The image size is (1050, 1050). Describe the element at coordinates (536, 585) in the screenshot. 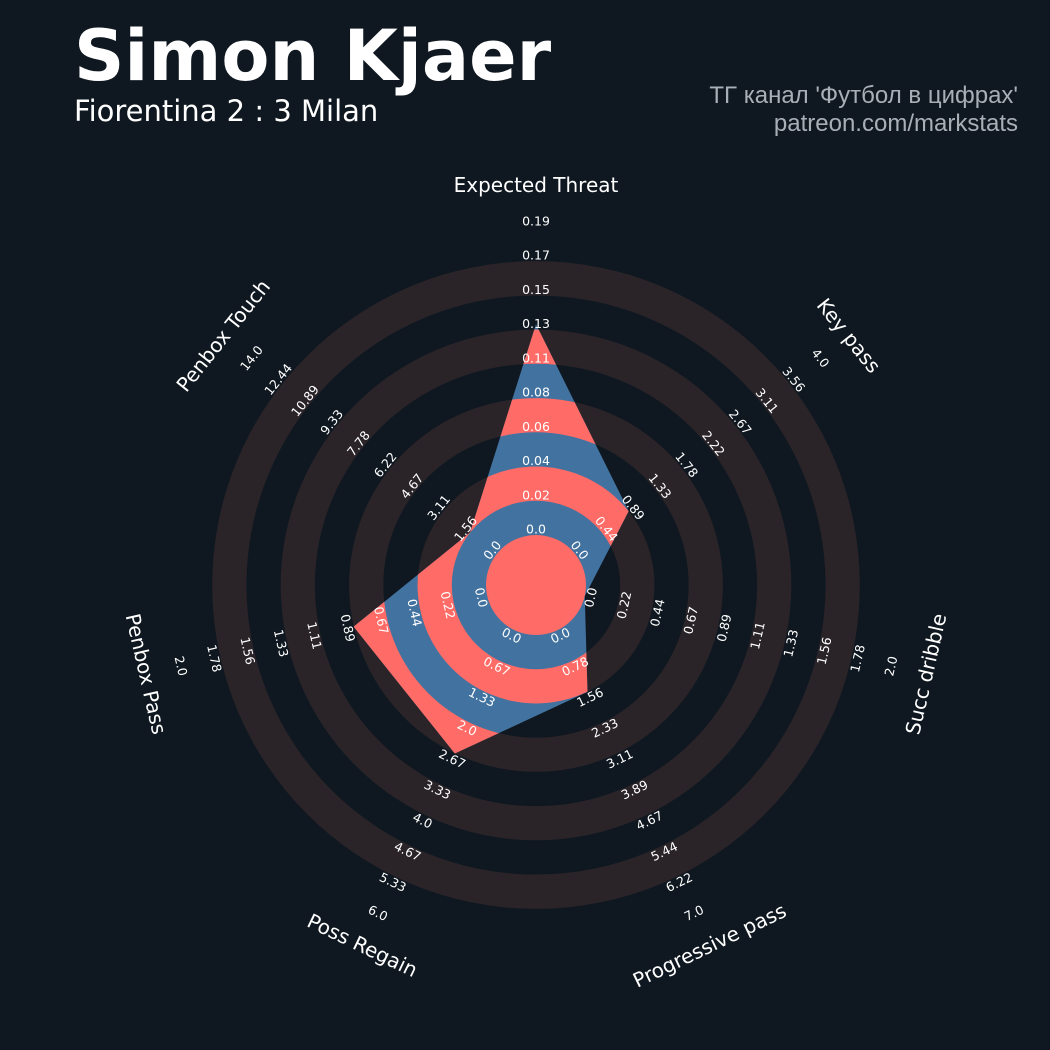

I see `radar-center-disc` at that location.